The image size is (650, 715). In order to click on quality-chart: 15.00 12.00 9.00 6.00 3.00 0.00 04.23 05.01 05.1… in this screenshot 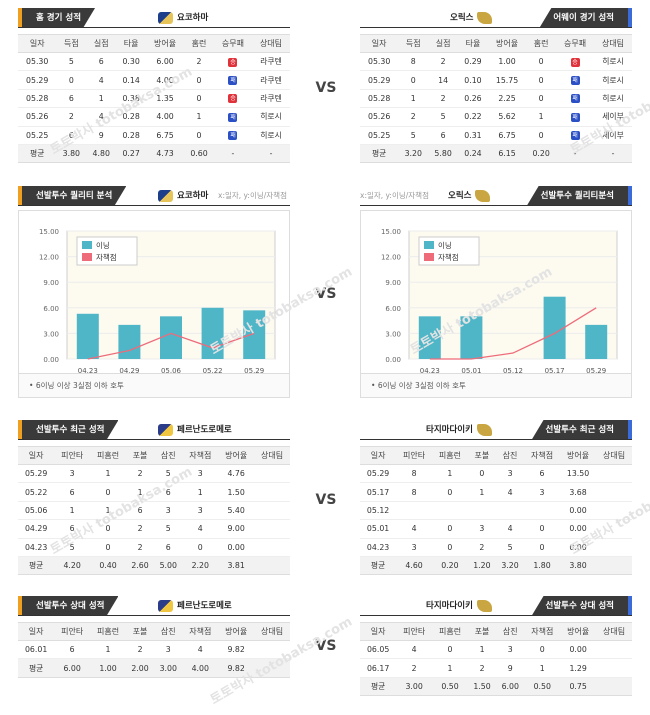, I will do `click(499, 301)`.